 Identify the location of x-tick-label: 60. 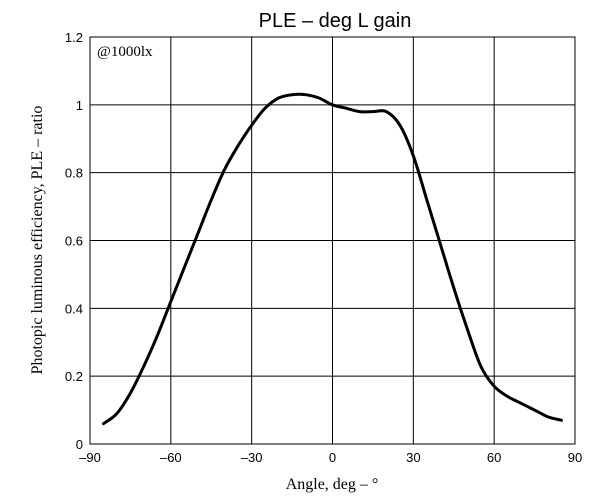
(494, 457).